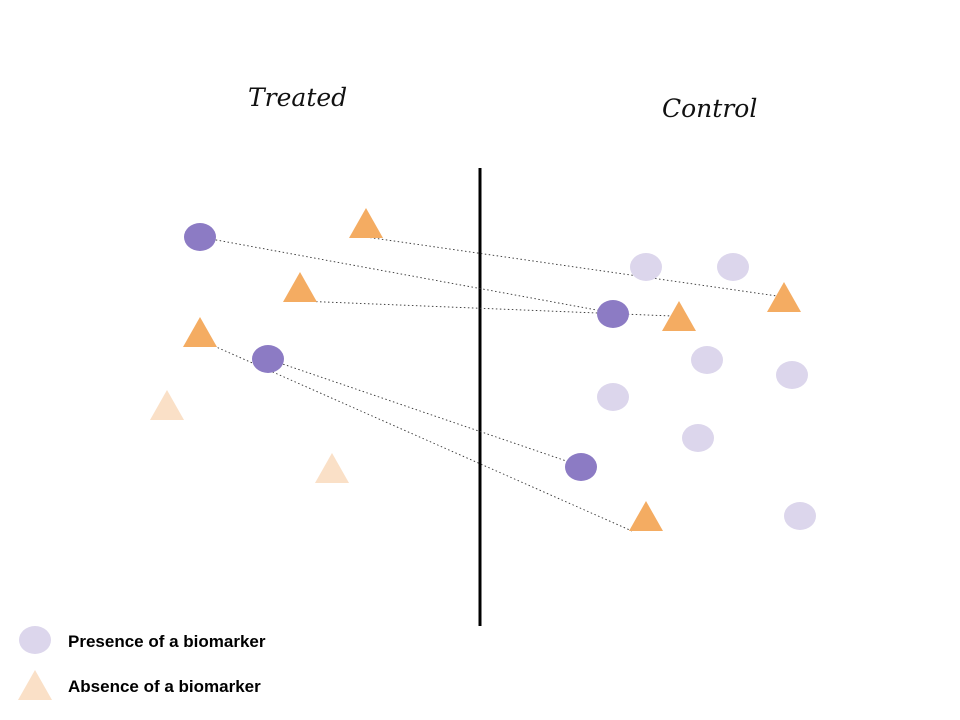  I want to click on legend-presence-label: Presence of a biomarker, so click(167, 641).